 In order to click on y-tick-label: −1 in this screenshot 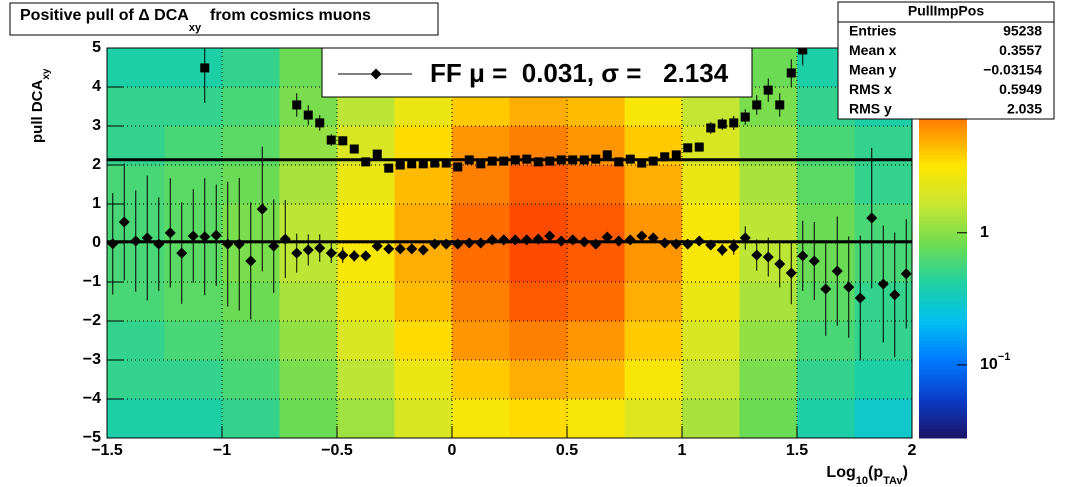, I will do `click(92, 281)`.